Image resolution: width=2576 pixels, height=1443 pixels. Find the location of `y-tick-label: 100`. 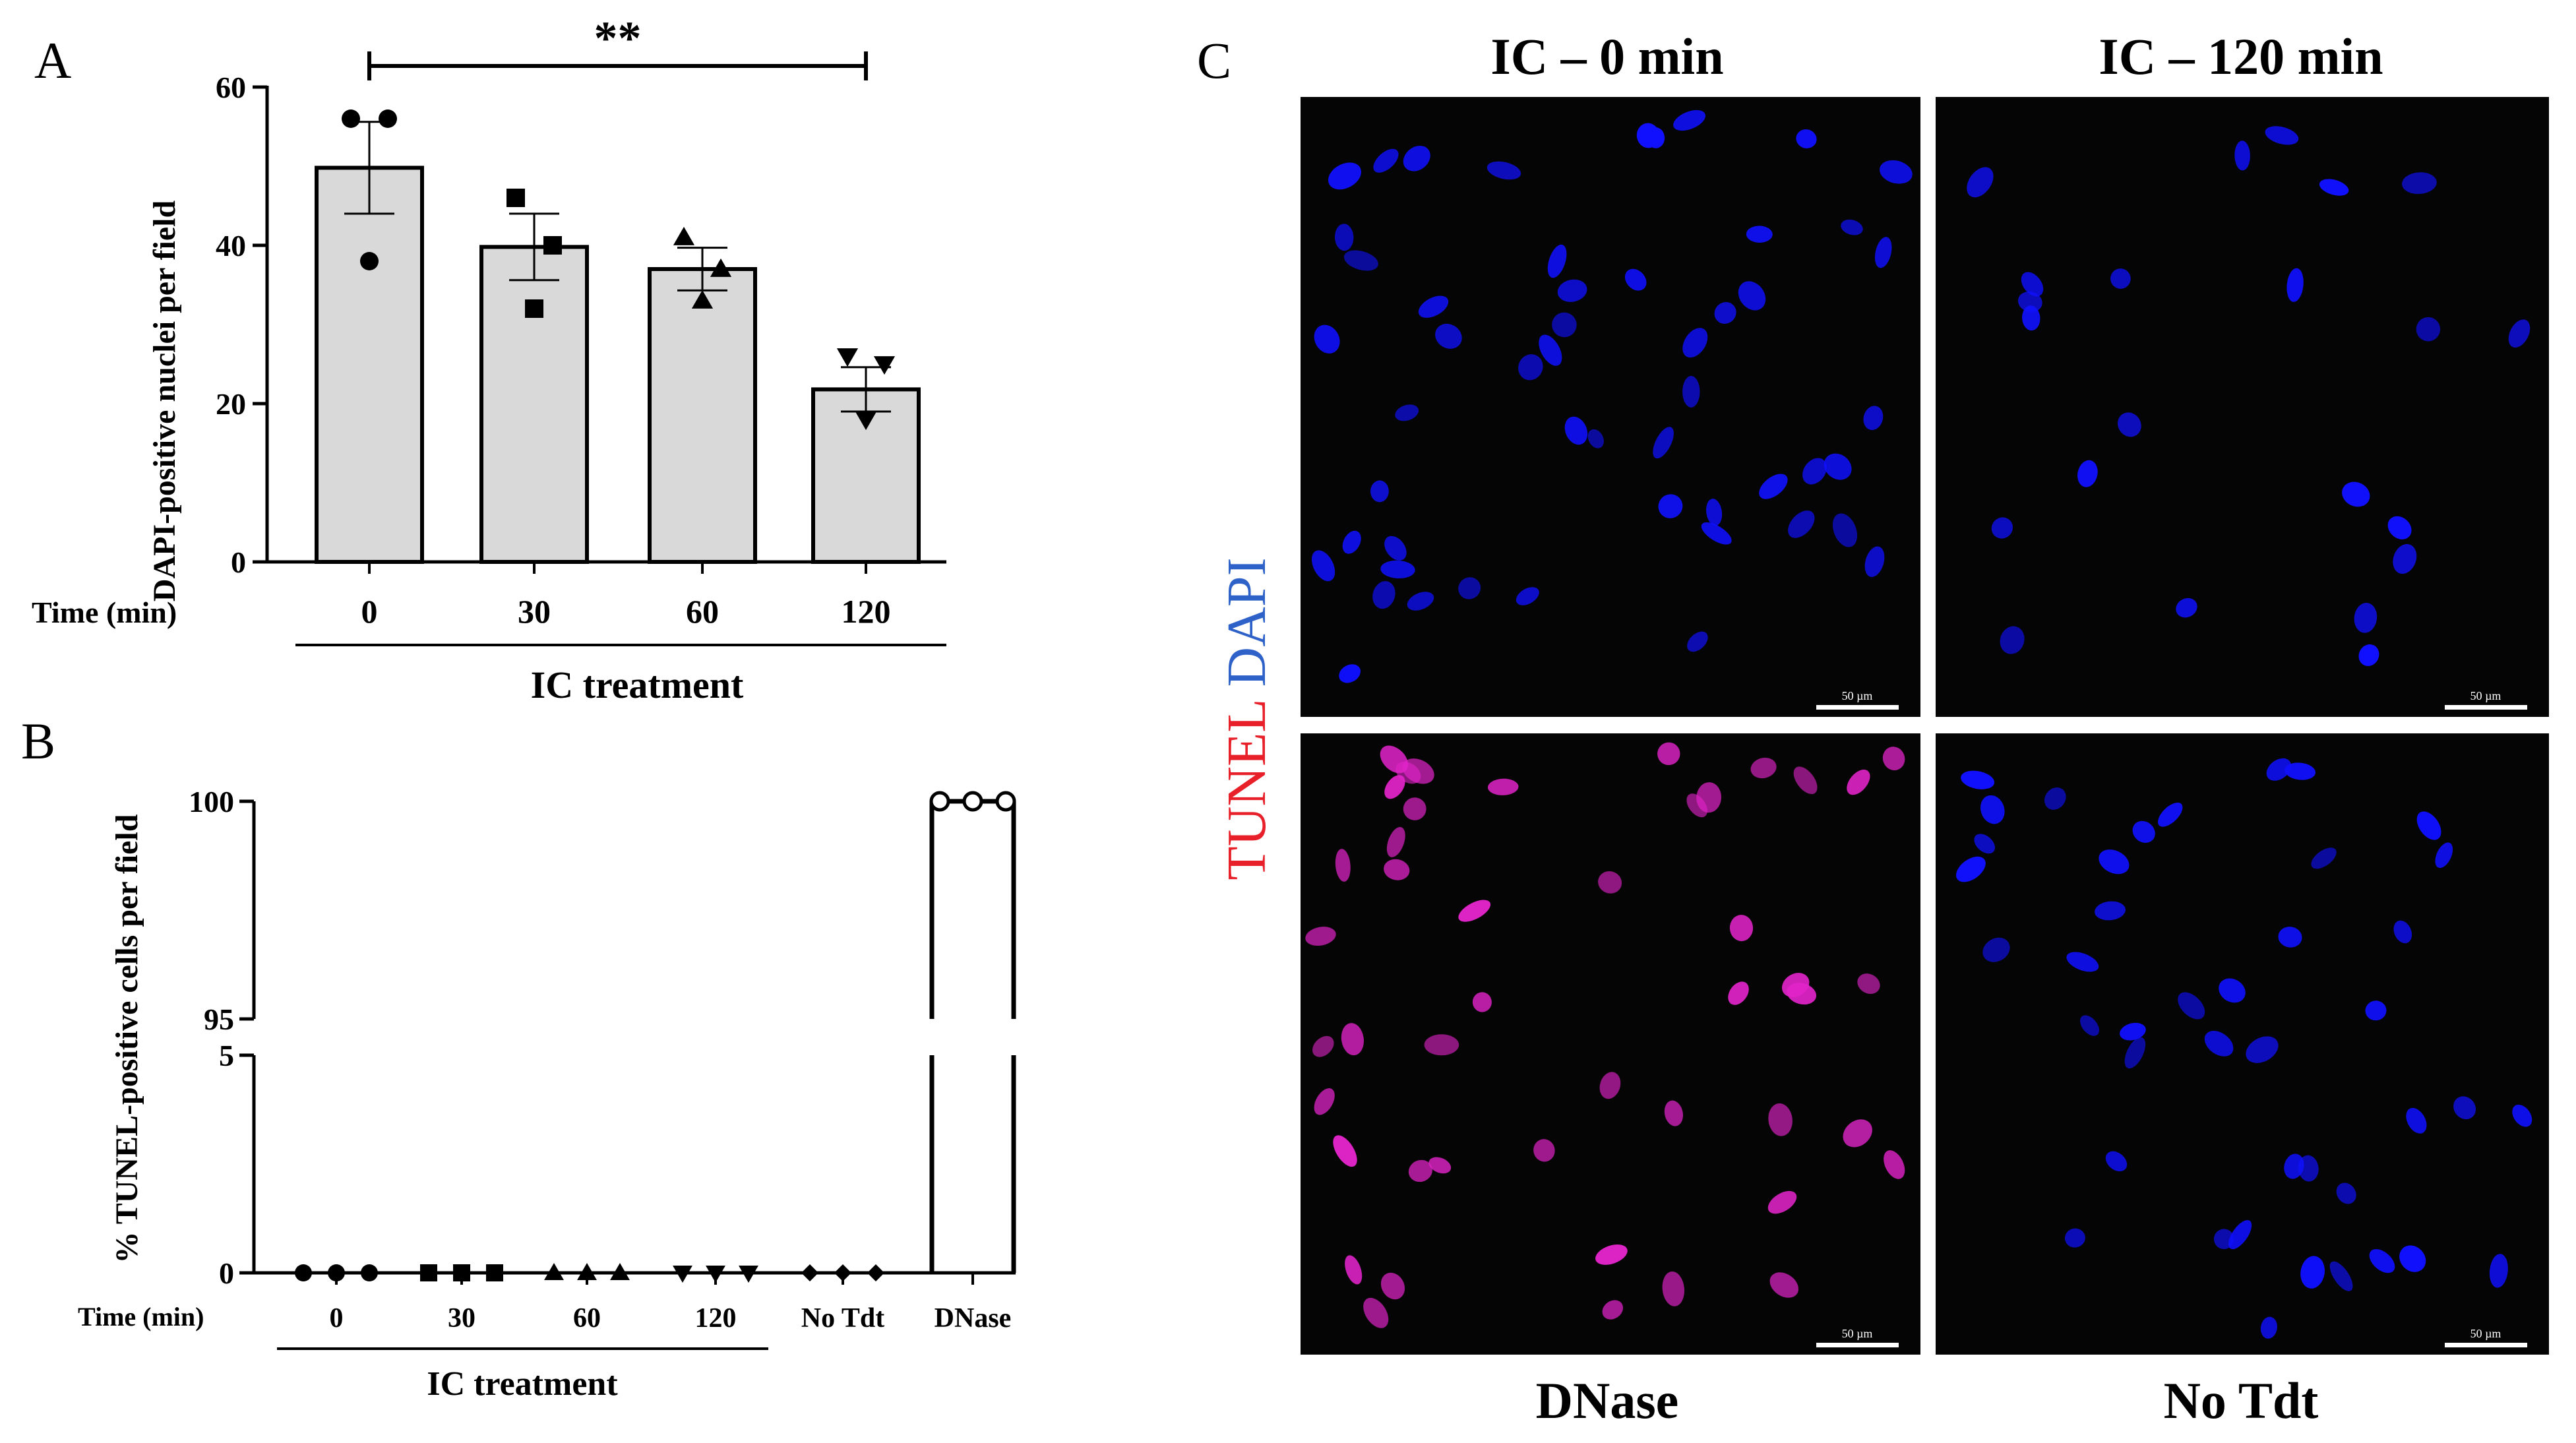

y-tick-label: 100 is located at coordinates (211, 801).